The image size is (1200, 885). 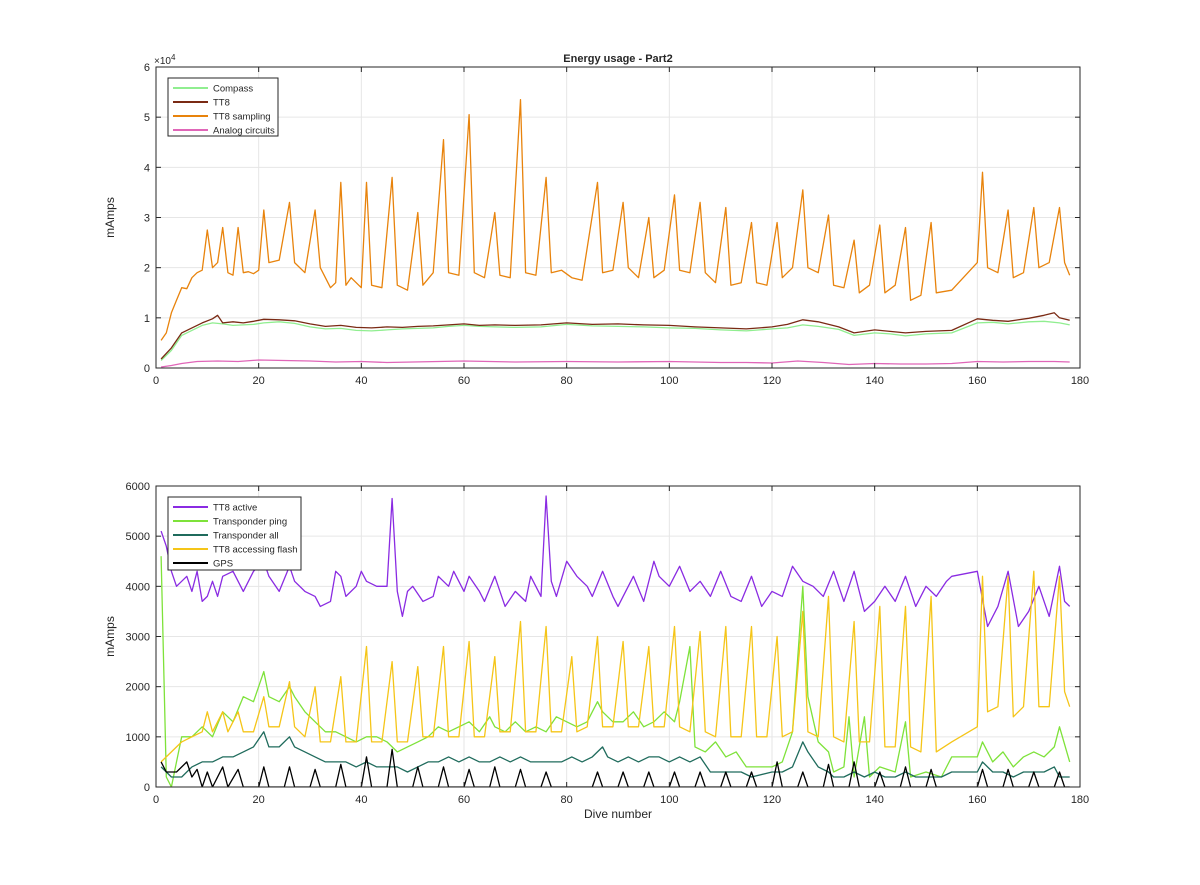 I want to click on legend: Compass TT8 TT8 sampling Analog circuits, so click(x=223, y=107).